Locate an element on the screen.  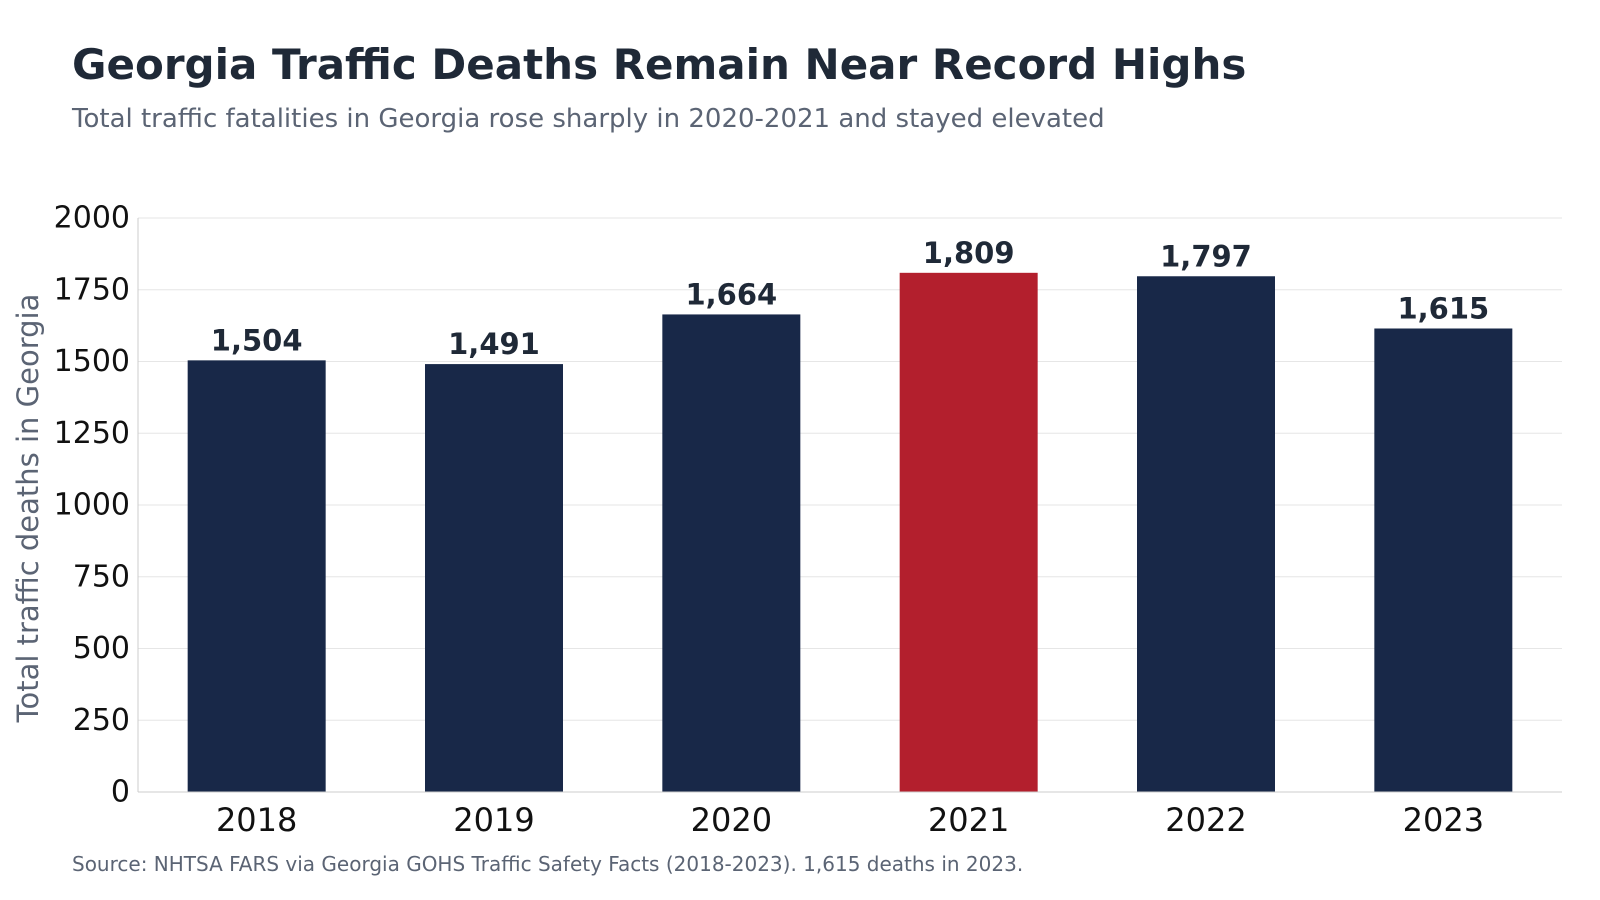
y-tick-label: 250 is located at coordinates (101, 720).